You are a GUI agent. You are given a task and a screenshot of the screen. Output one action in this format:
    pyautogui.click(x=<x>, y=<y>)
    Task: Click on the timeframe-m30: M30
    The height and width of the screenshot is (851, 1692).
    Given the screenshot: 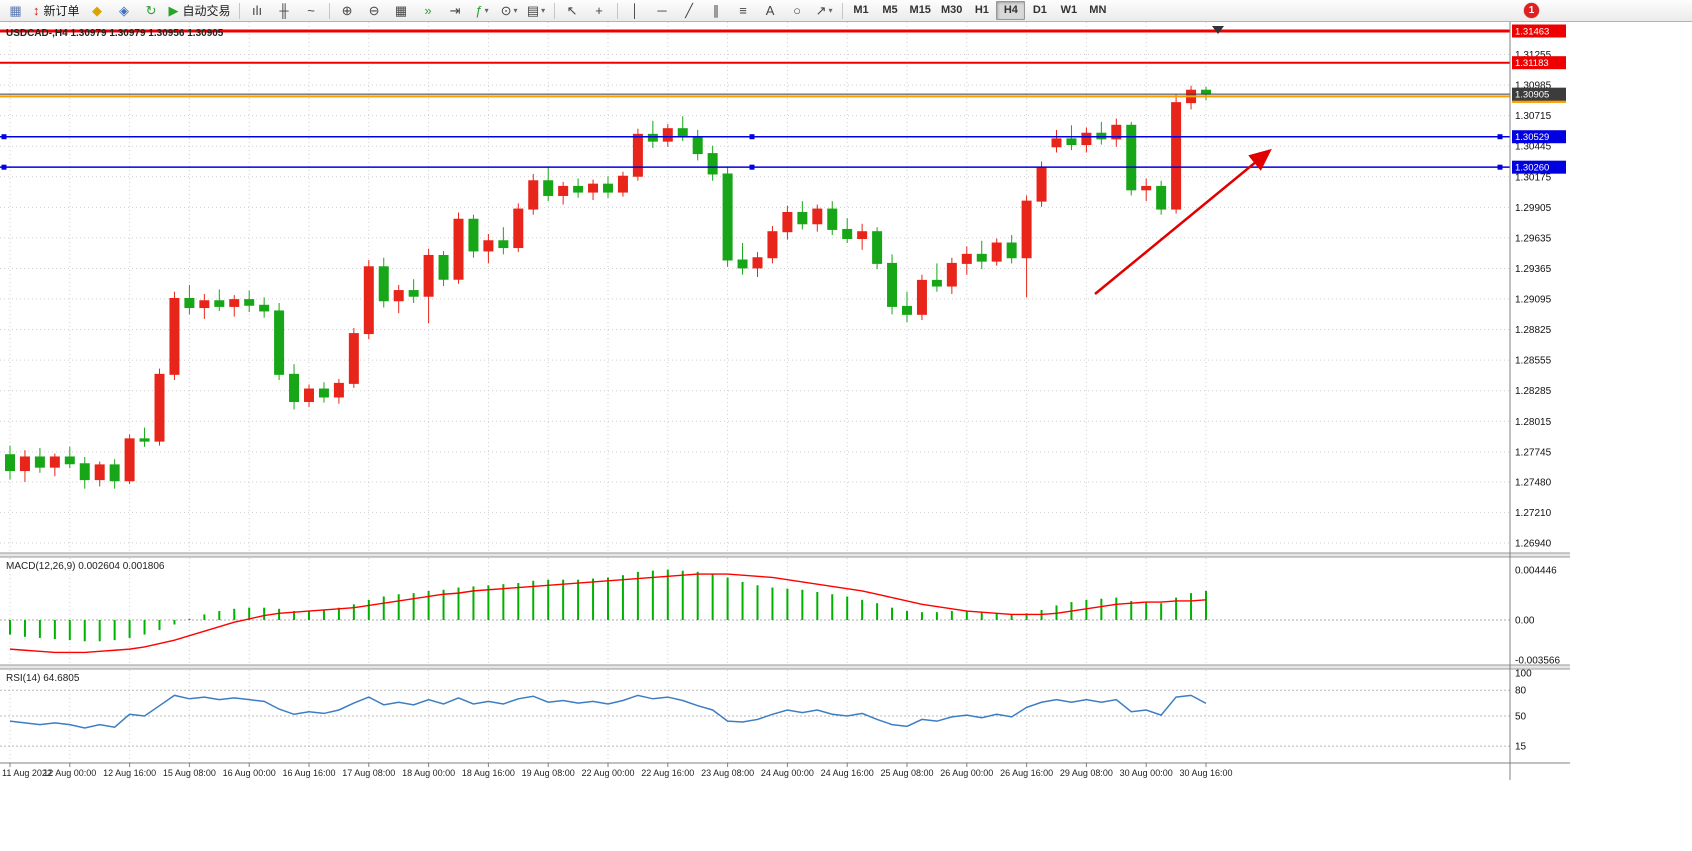 What is the action you would take?
    pyautogui.click(x=951, y=10)
    